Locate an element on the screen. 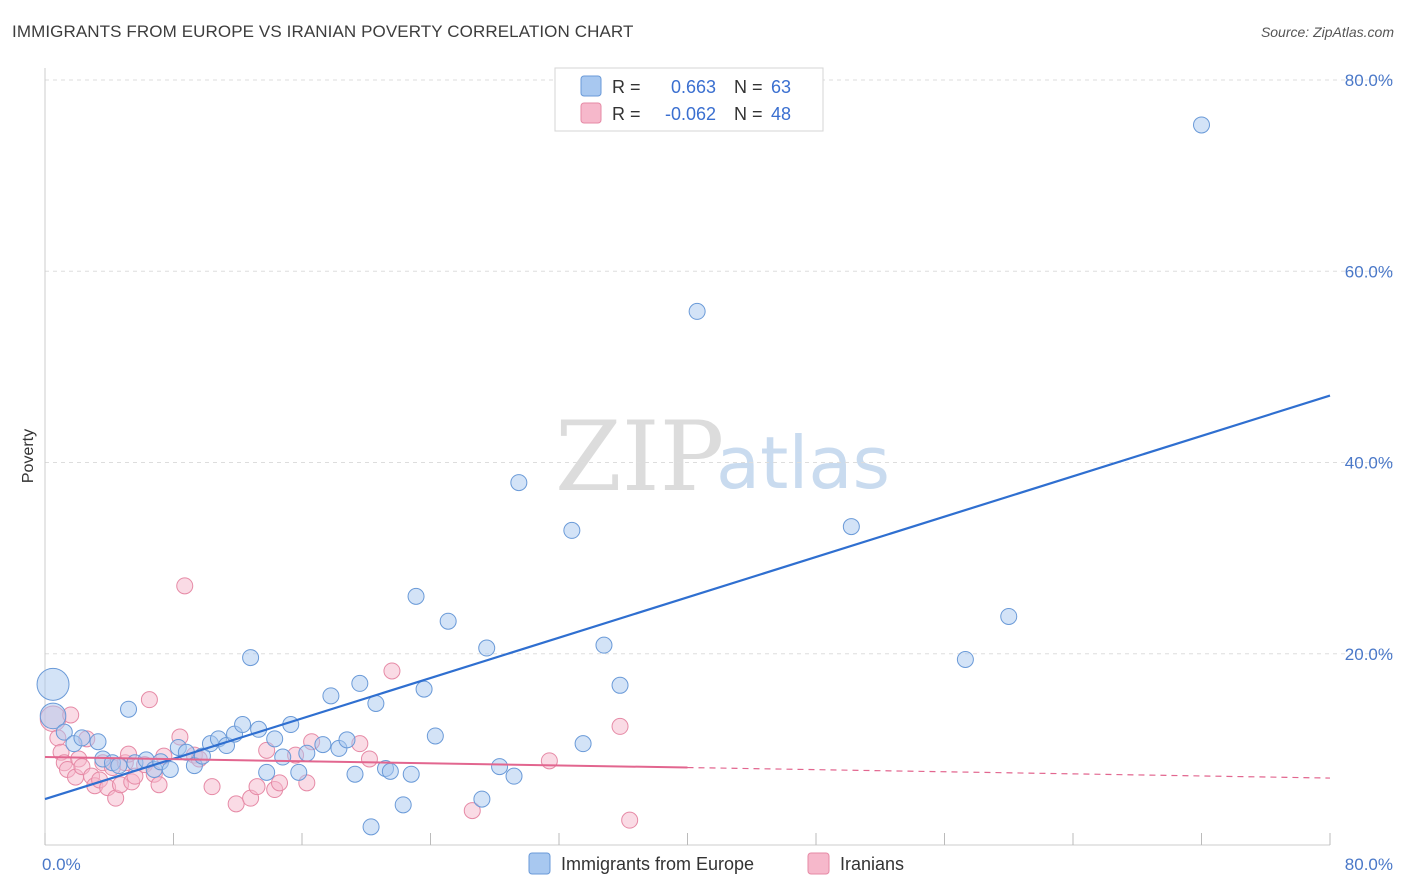 This screenshot has height=892, width=1406. x-axis-ticks is located at coordinates (687, 839).